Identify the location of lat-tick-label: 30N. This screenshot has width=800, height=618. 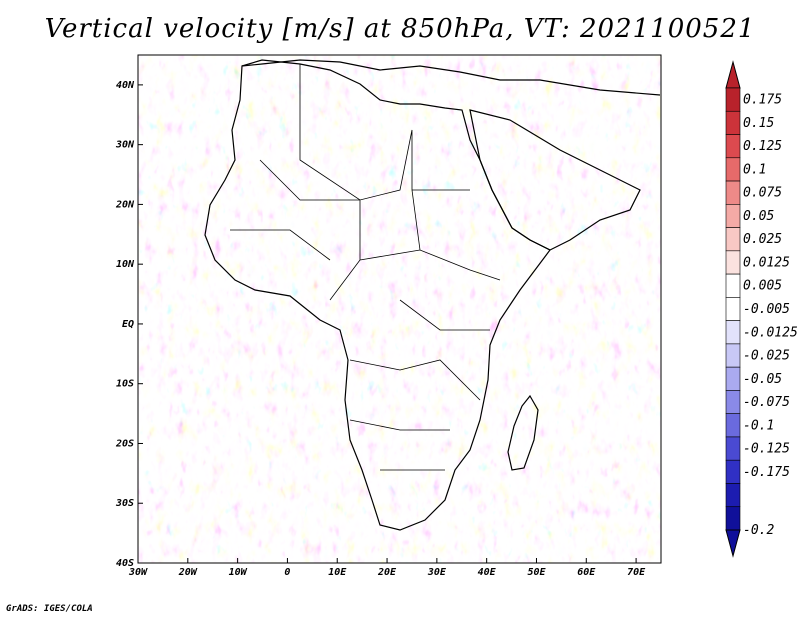
(125, 145).